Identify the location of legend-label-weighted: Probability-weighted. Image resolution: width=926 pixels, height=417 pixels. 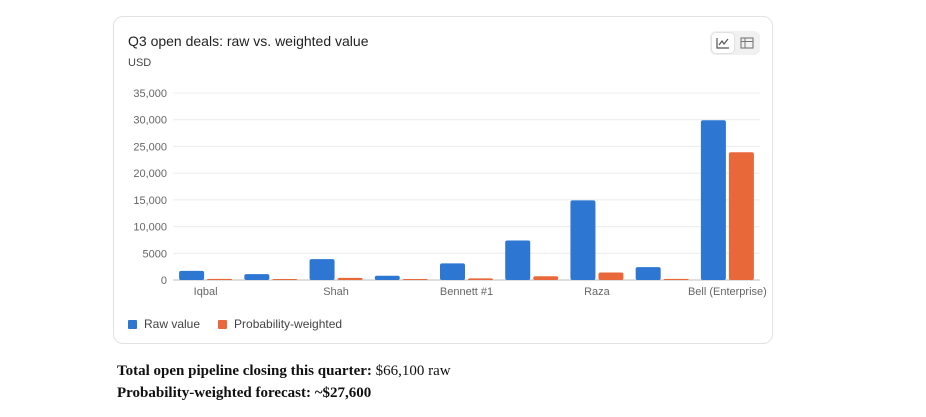
(288, 324).